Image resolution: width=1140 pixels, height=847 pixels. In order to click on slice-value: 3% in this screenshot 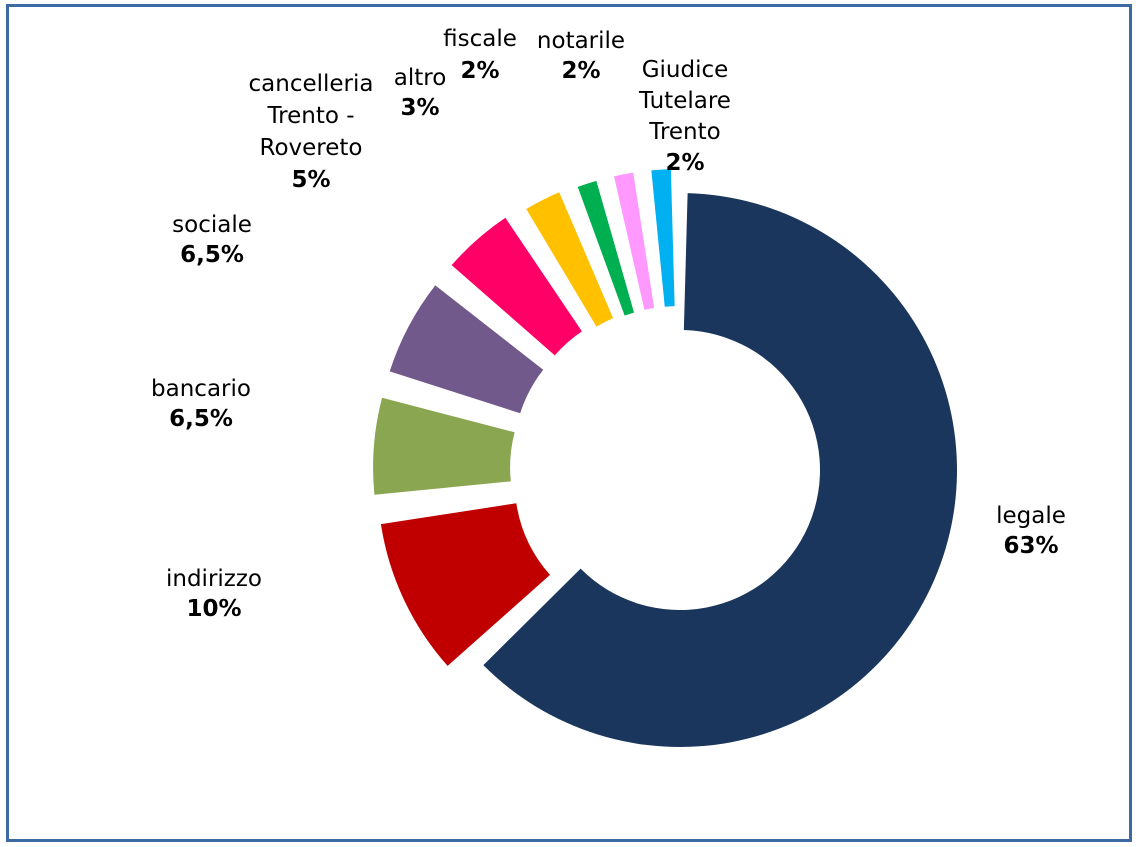, I will do `click(420, 108)`.